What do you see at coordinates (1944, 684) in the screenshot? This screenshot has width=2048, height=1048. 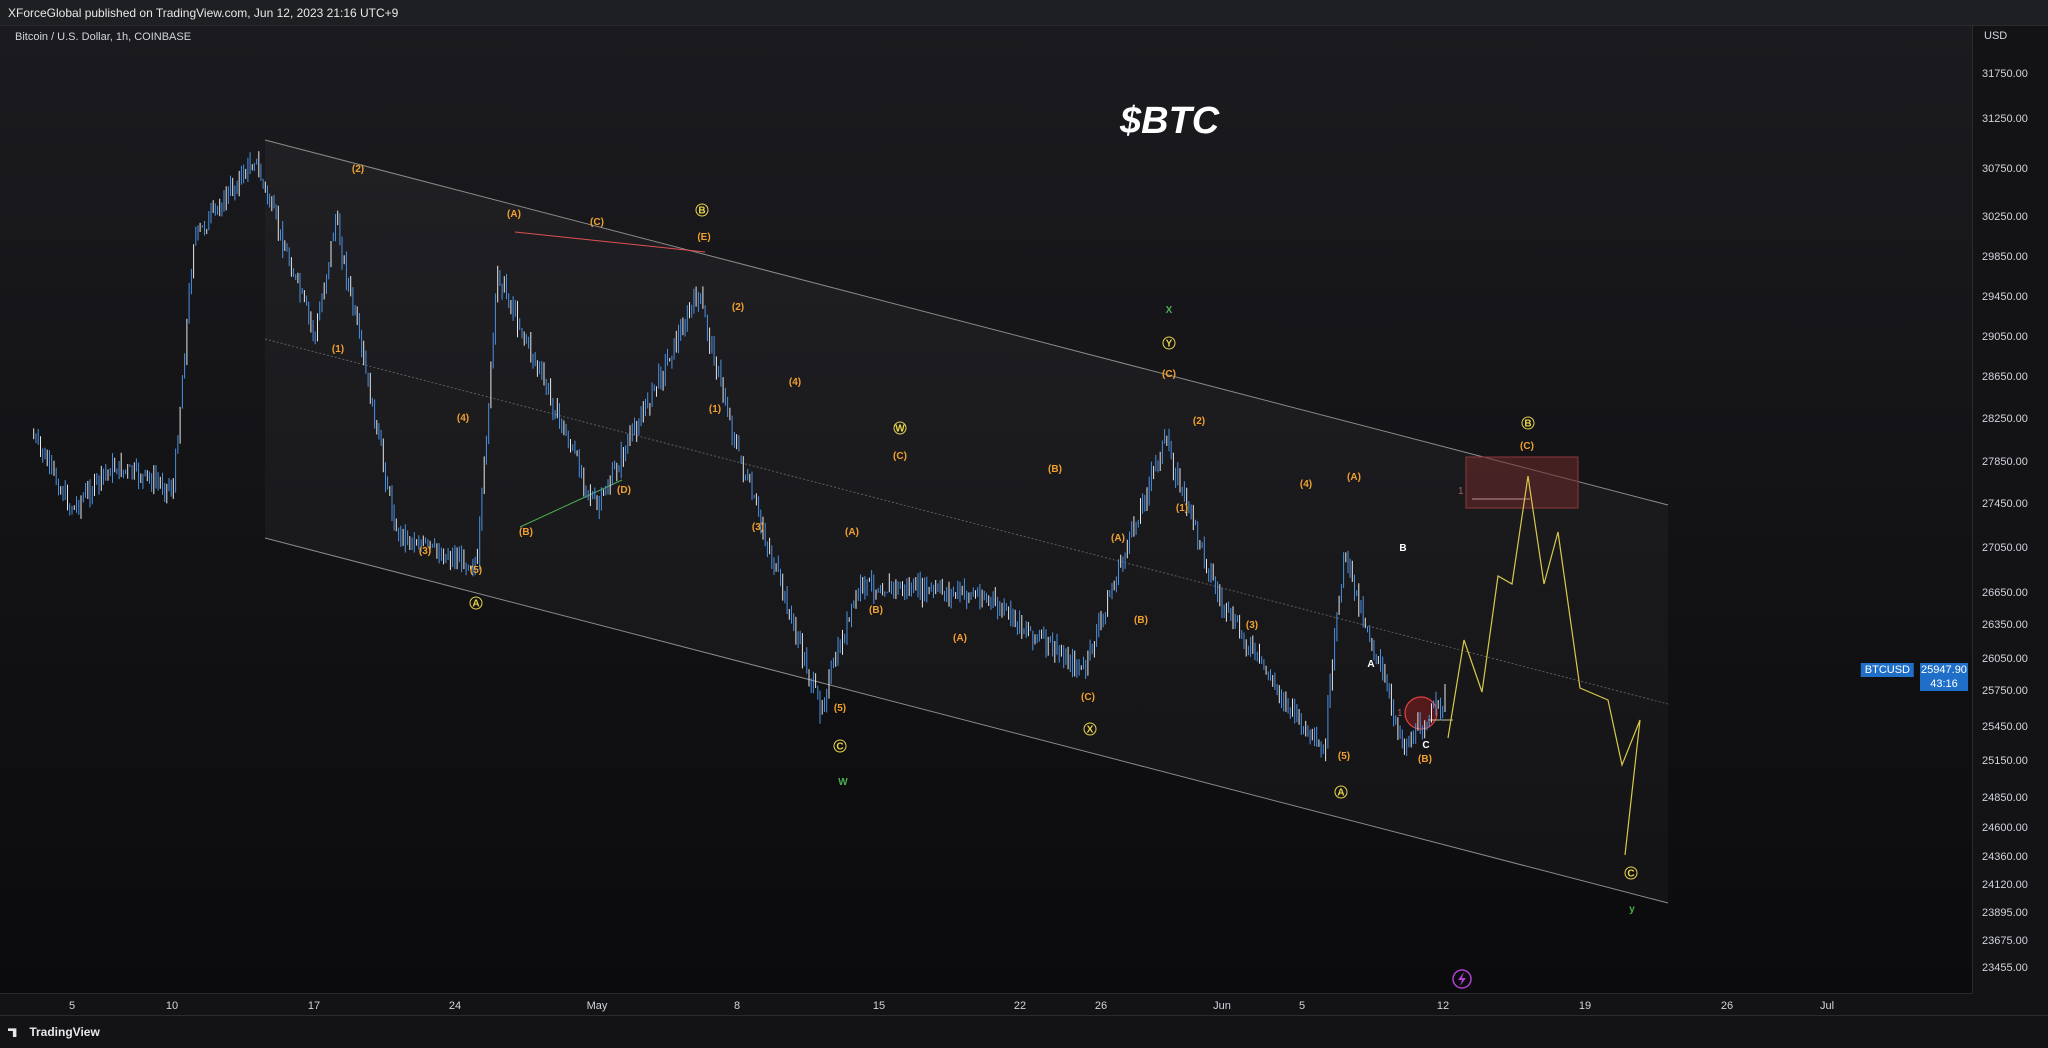 I see `badge-countdown: 43:16` at bounding box center [1944, 684].